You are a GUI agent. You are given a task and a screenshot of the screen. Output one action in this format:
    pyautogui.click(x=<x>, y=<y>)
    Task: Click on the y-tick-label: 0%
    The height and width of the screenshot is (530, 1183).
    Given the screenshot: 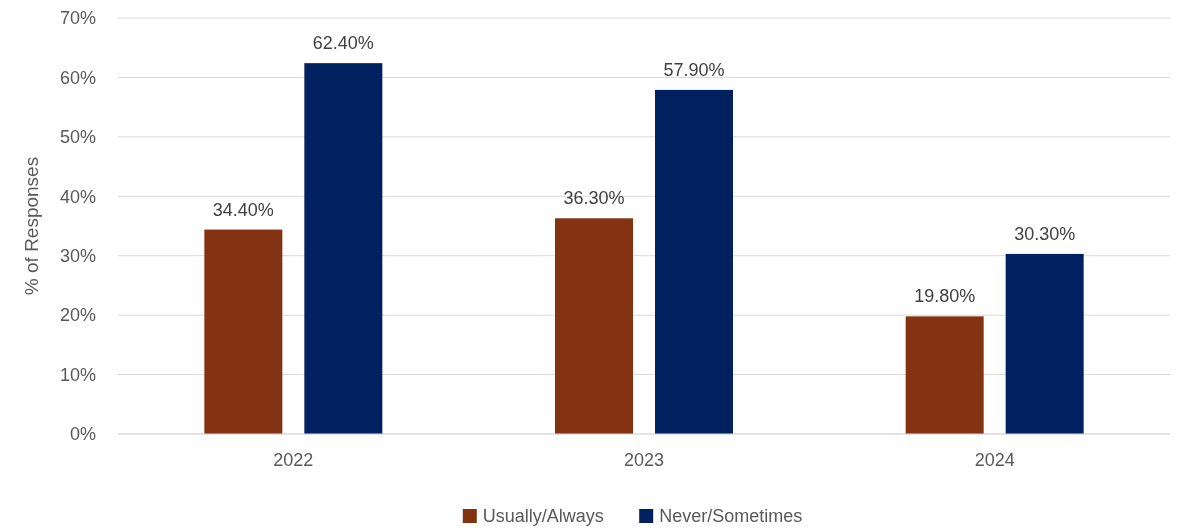 What is the action you would take?
    pyautogui.click(x=82, y=434)
    